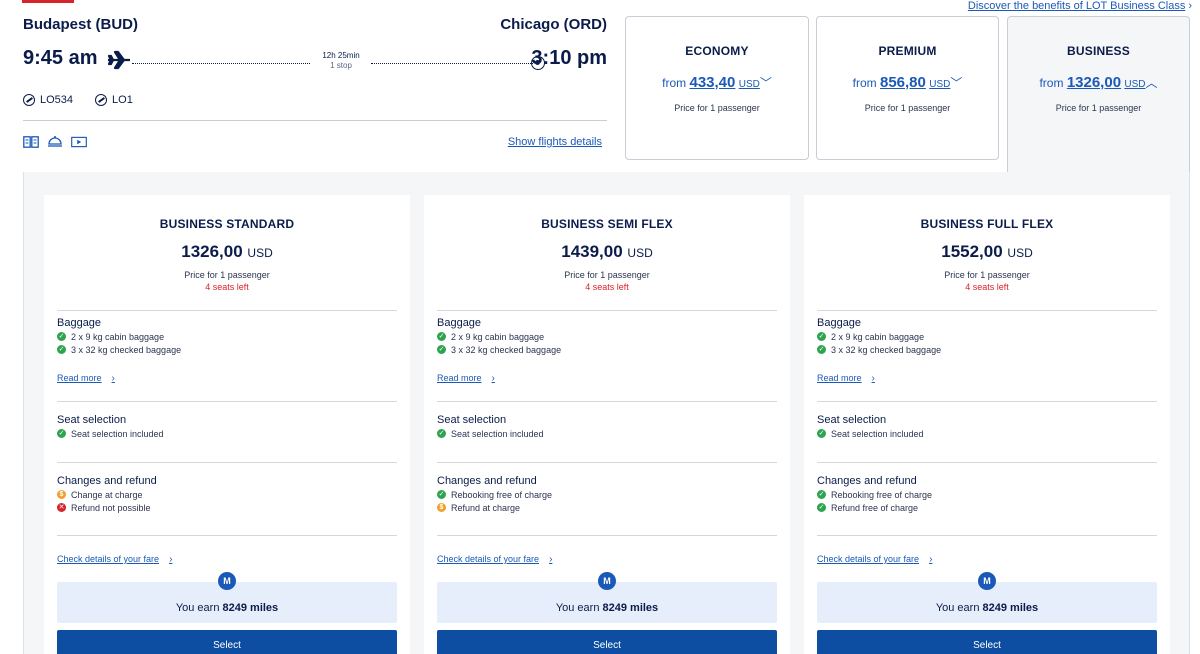  What do you see at coordinates (221, 63) in the screenshot?
I see `route-line-left` at bounding box center [221, 63].